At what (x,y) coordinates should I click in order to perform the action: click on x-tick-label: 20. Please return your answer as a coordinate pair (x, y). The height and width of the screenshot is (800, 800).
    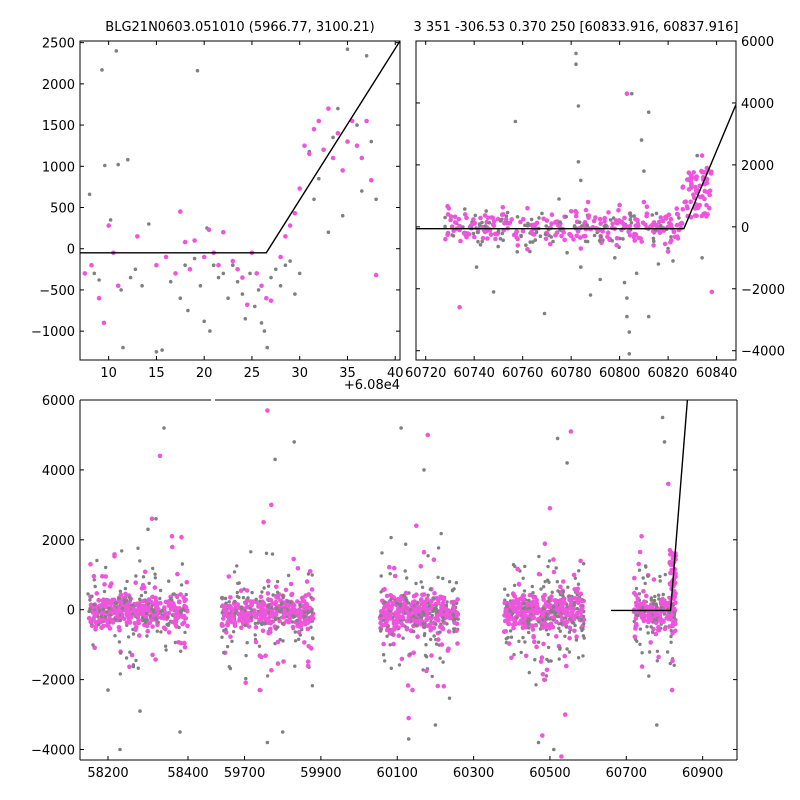
    Looking at the image, I should click on (204, 373).